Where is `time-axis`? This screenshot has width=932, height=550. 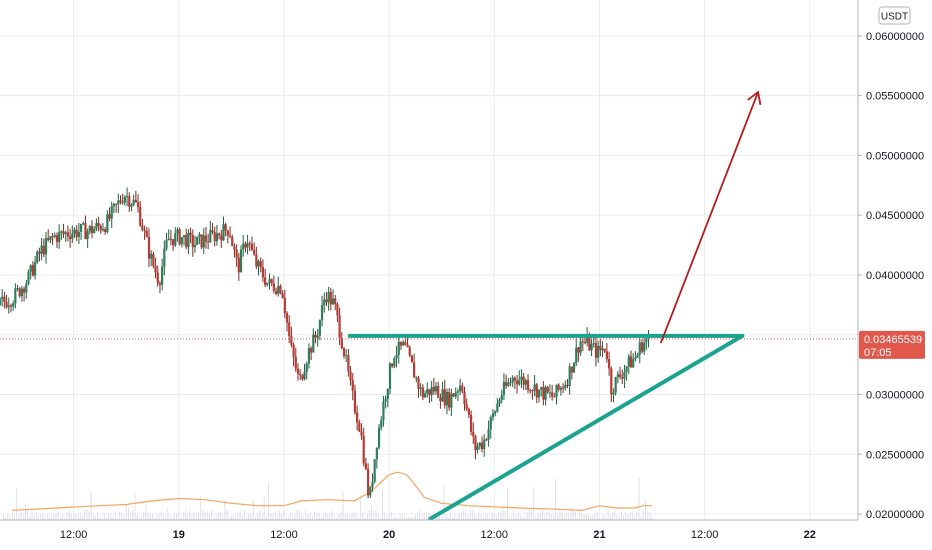 time-axis is located at coordinates (429, 535).